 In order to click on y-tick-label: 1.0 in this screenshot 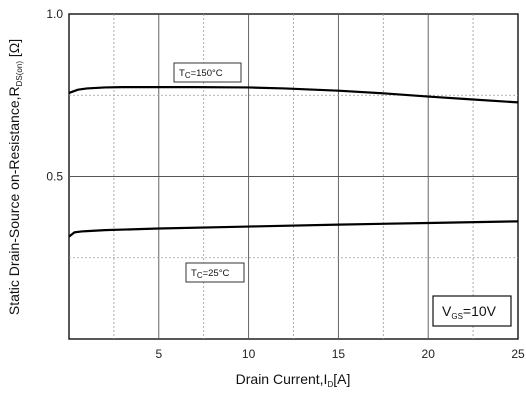, I will do `click(54, 14)`.